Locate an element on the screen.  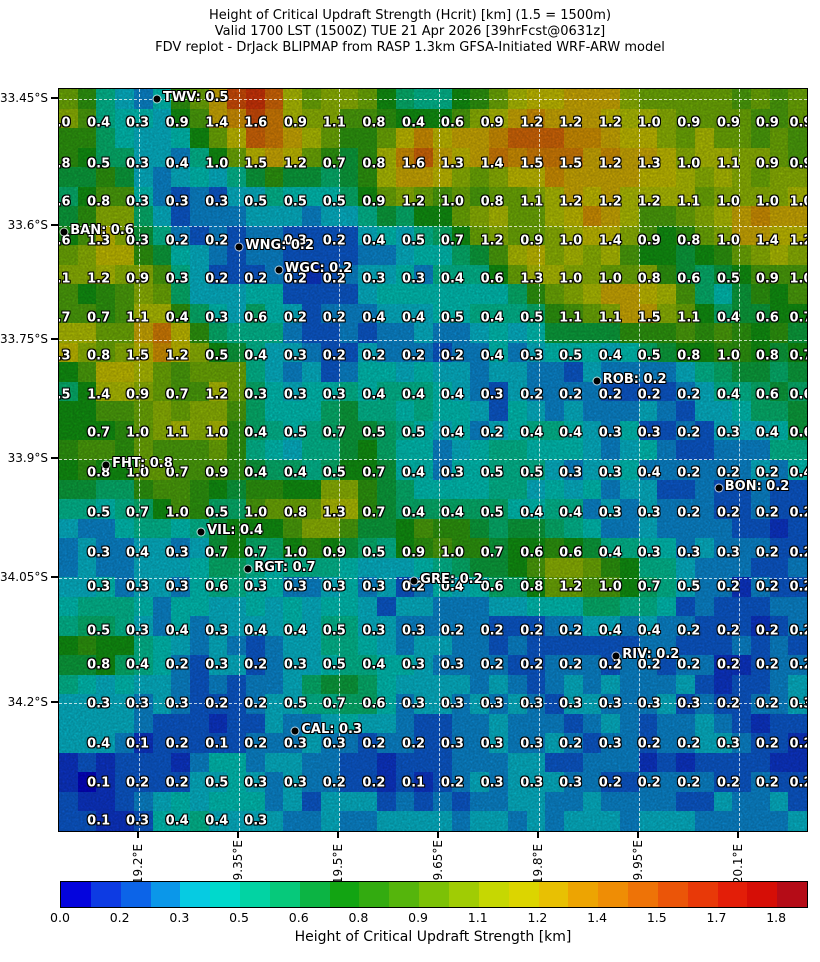
colorbar-tick-labels: 0.0 0.2 0.3 0.5 0.6 0.8 0.9 1.1 1.2 1.4 1.5 1.7 1.8 is located at coordinates (428, 918).